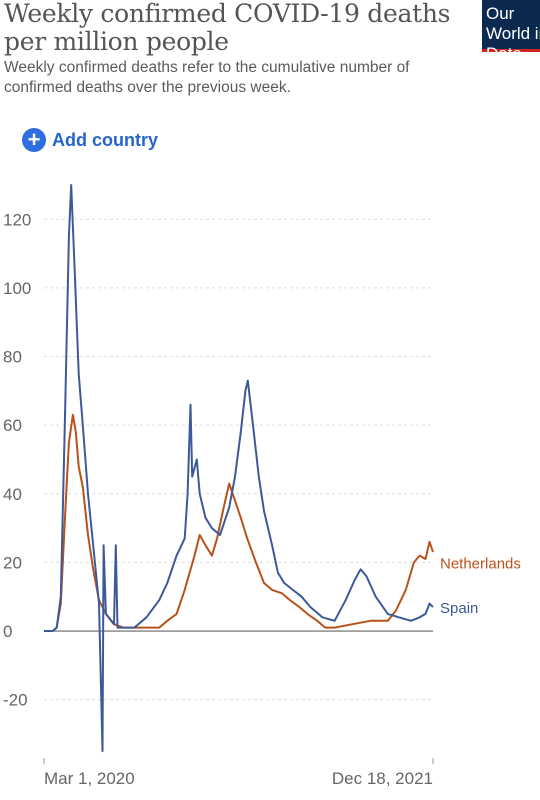 The height and width of the screenshot is (800, 540). Describe the element at coordinates (12, 562) in the screenshot. I see `y-tick-label: 20` at that location.